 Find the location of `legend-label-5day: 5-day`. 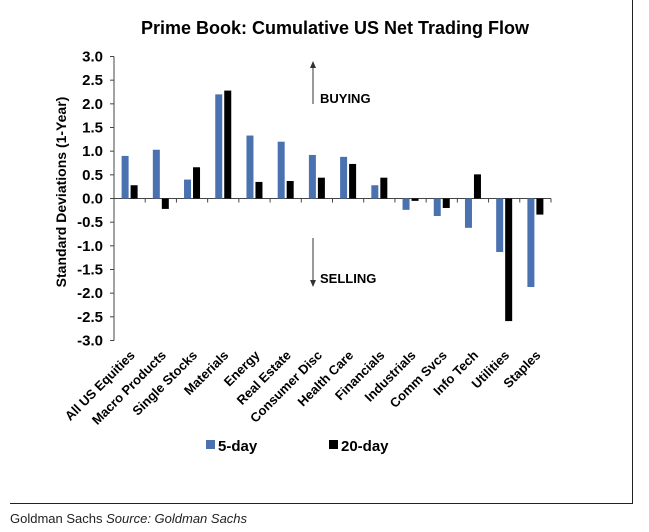

legend-label-5day: 5-day is located at coordinates (238, 446).